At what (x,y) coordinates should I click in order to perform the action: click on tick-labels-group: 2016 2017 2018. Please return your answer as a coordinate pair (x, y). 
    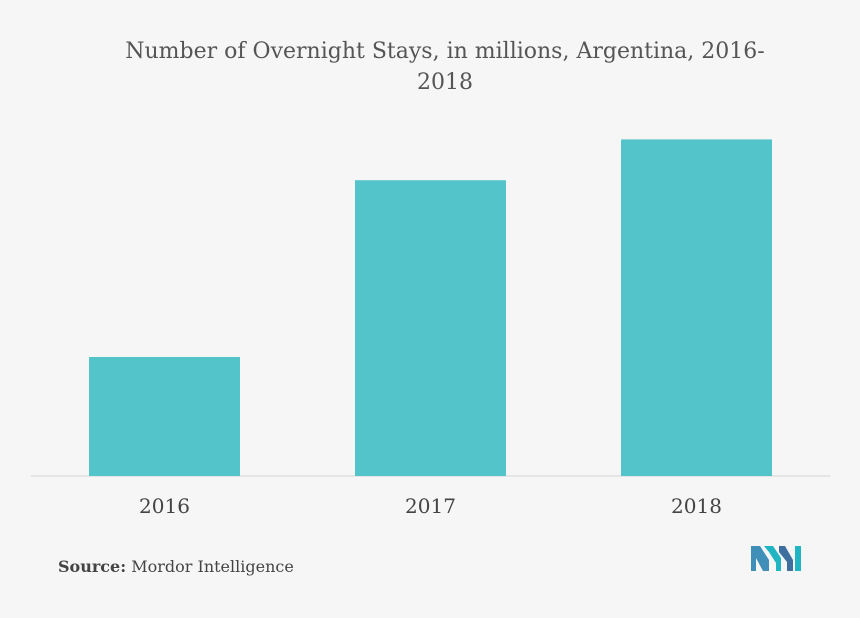
    Looking at the image, I should click on (430, 506).